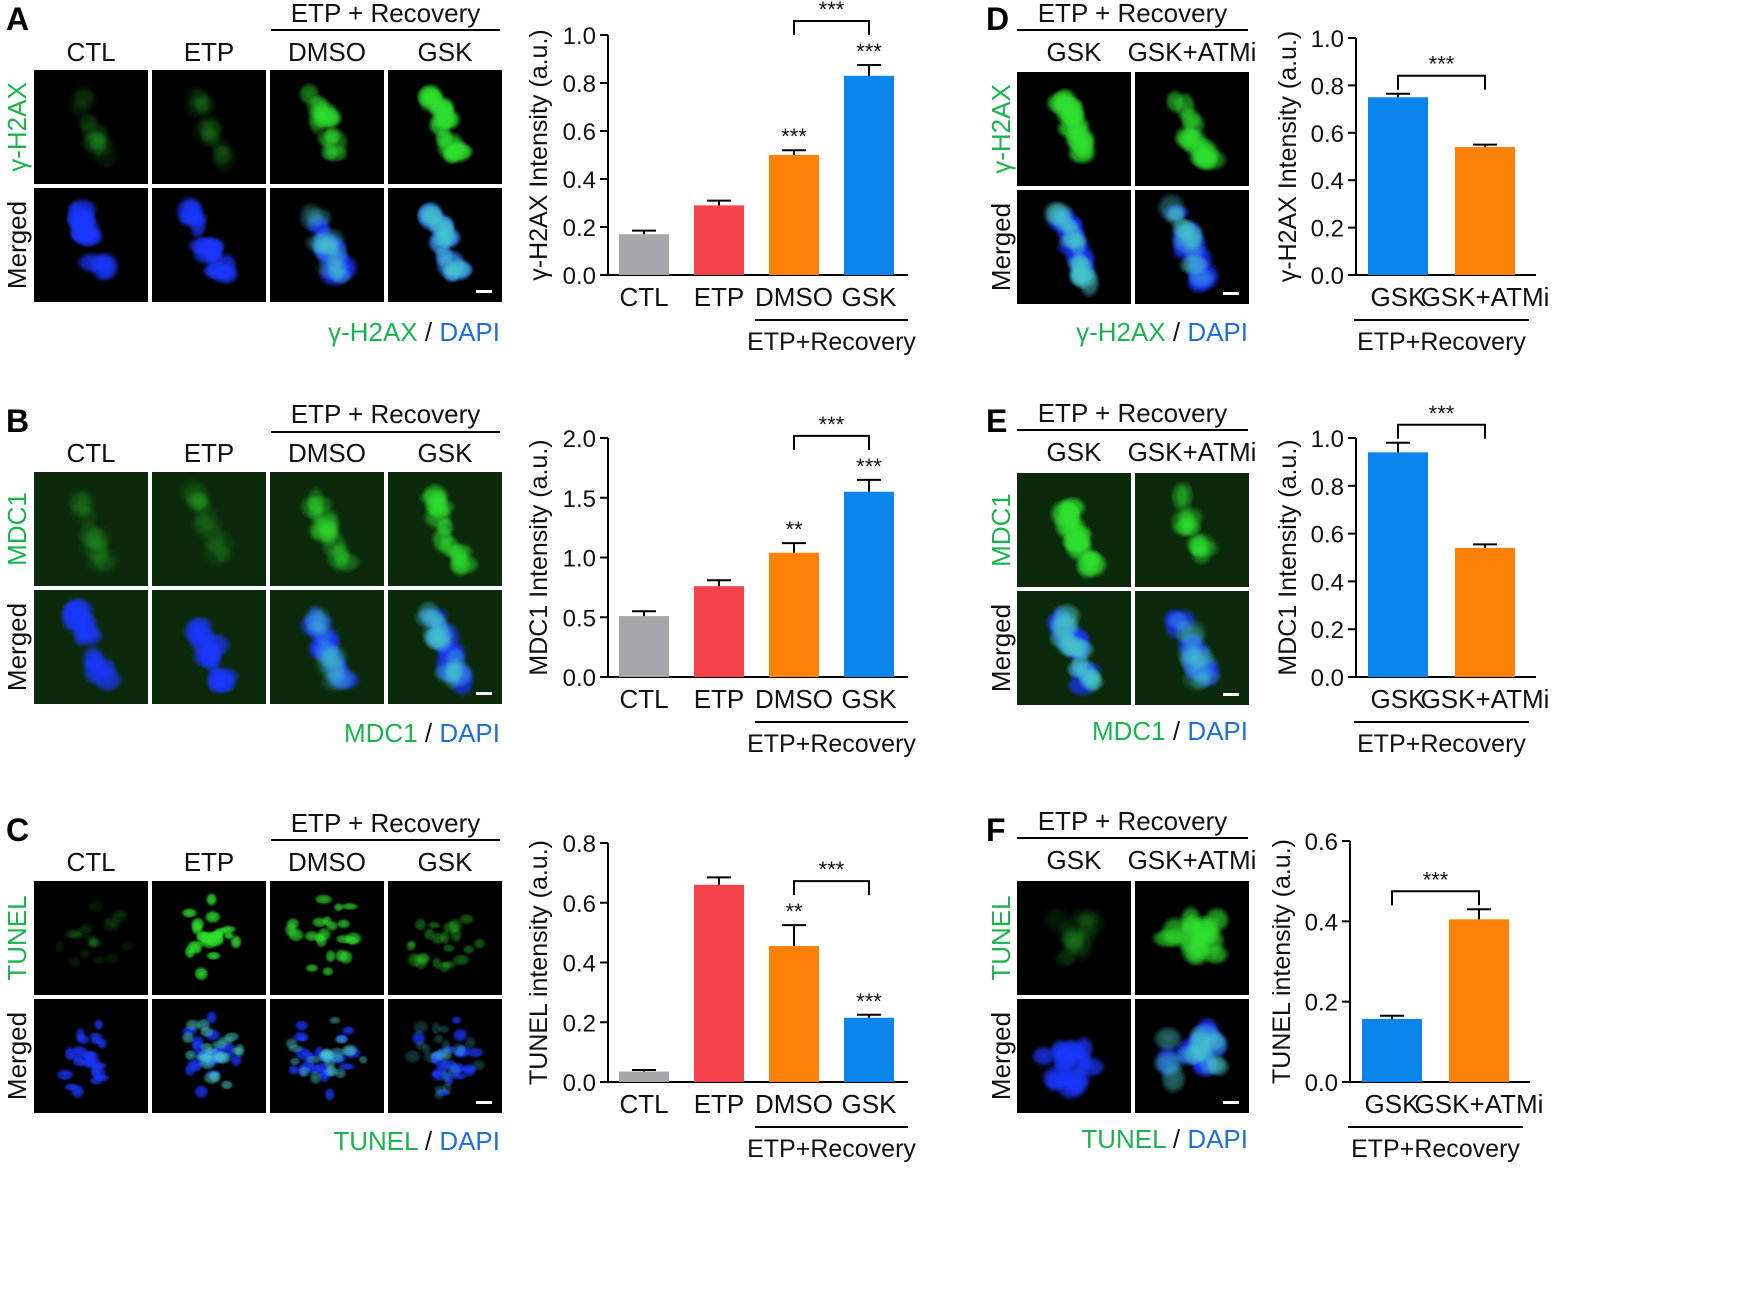  I want to click on significance-label: ***, so click(794, 136).